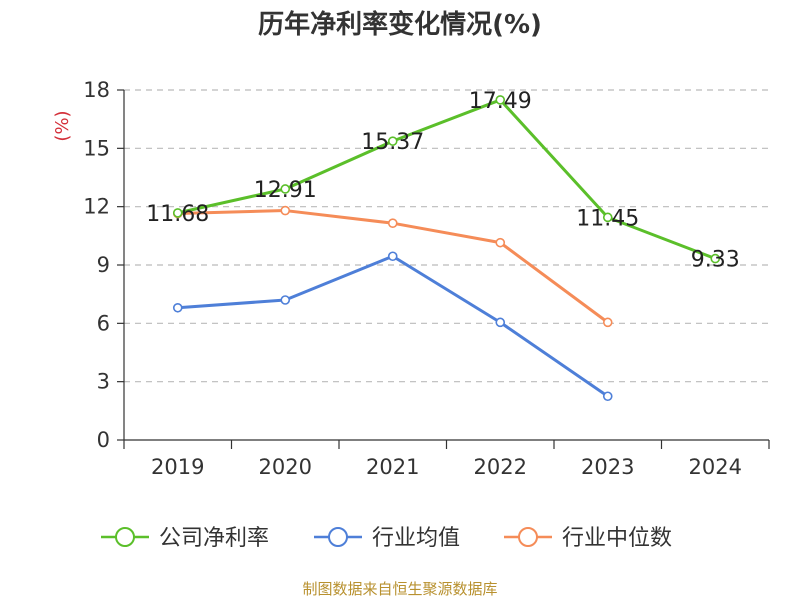  I want to click on data-label: 9.33, so click(715, 260).